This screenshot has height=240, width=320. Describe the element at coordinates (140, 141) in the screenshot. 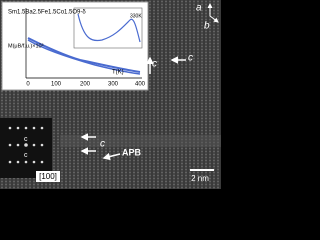

I see `apb-band` at that location.